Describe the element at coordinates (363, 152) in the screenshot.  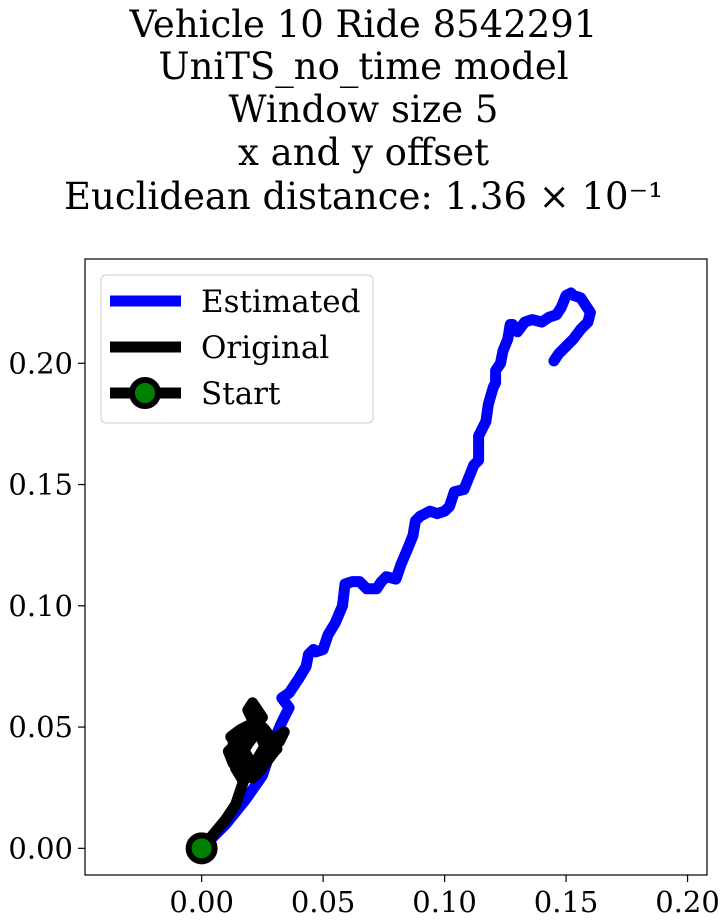
I see `chart-title-line-4: x and y offset` at that location.